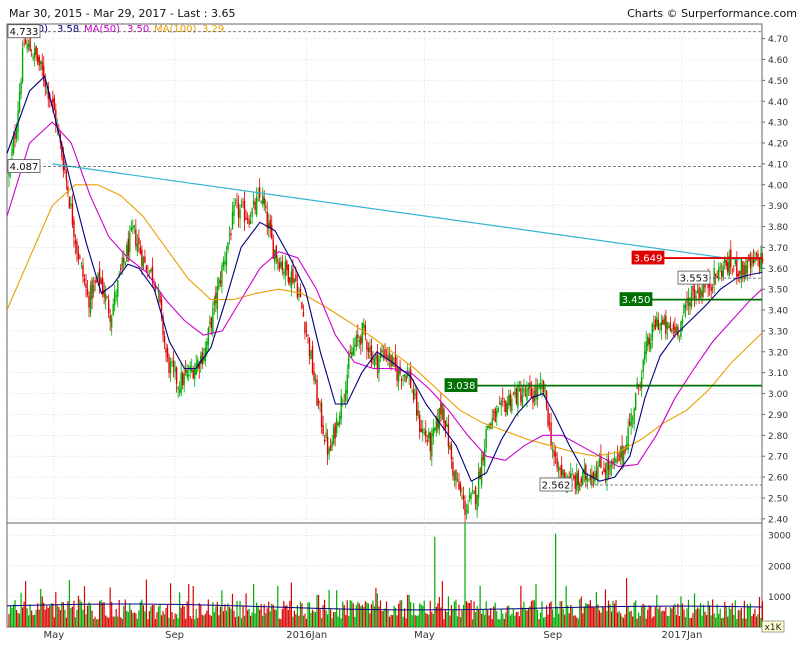 The image size is (805, 650). Describe the element at coordinates (24, 167) in the screenshot. I see `level-label: 4.087` at that location.